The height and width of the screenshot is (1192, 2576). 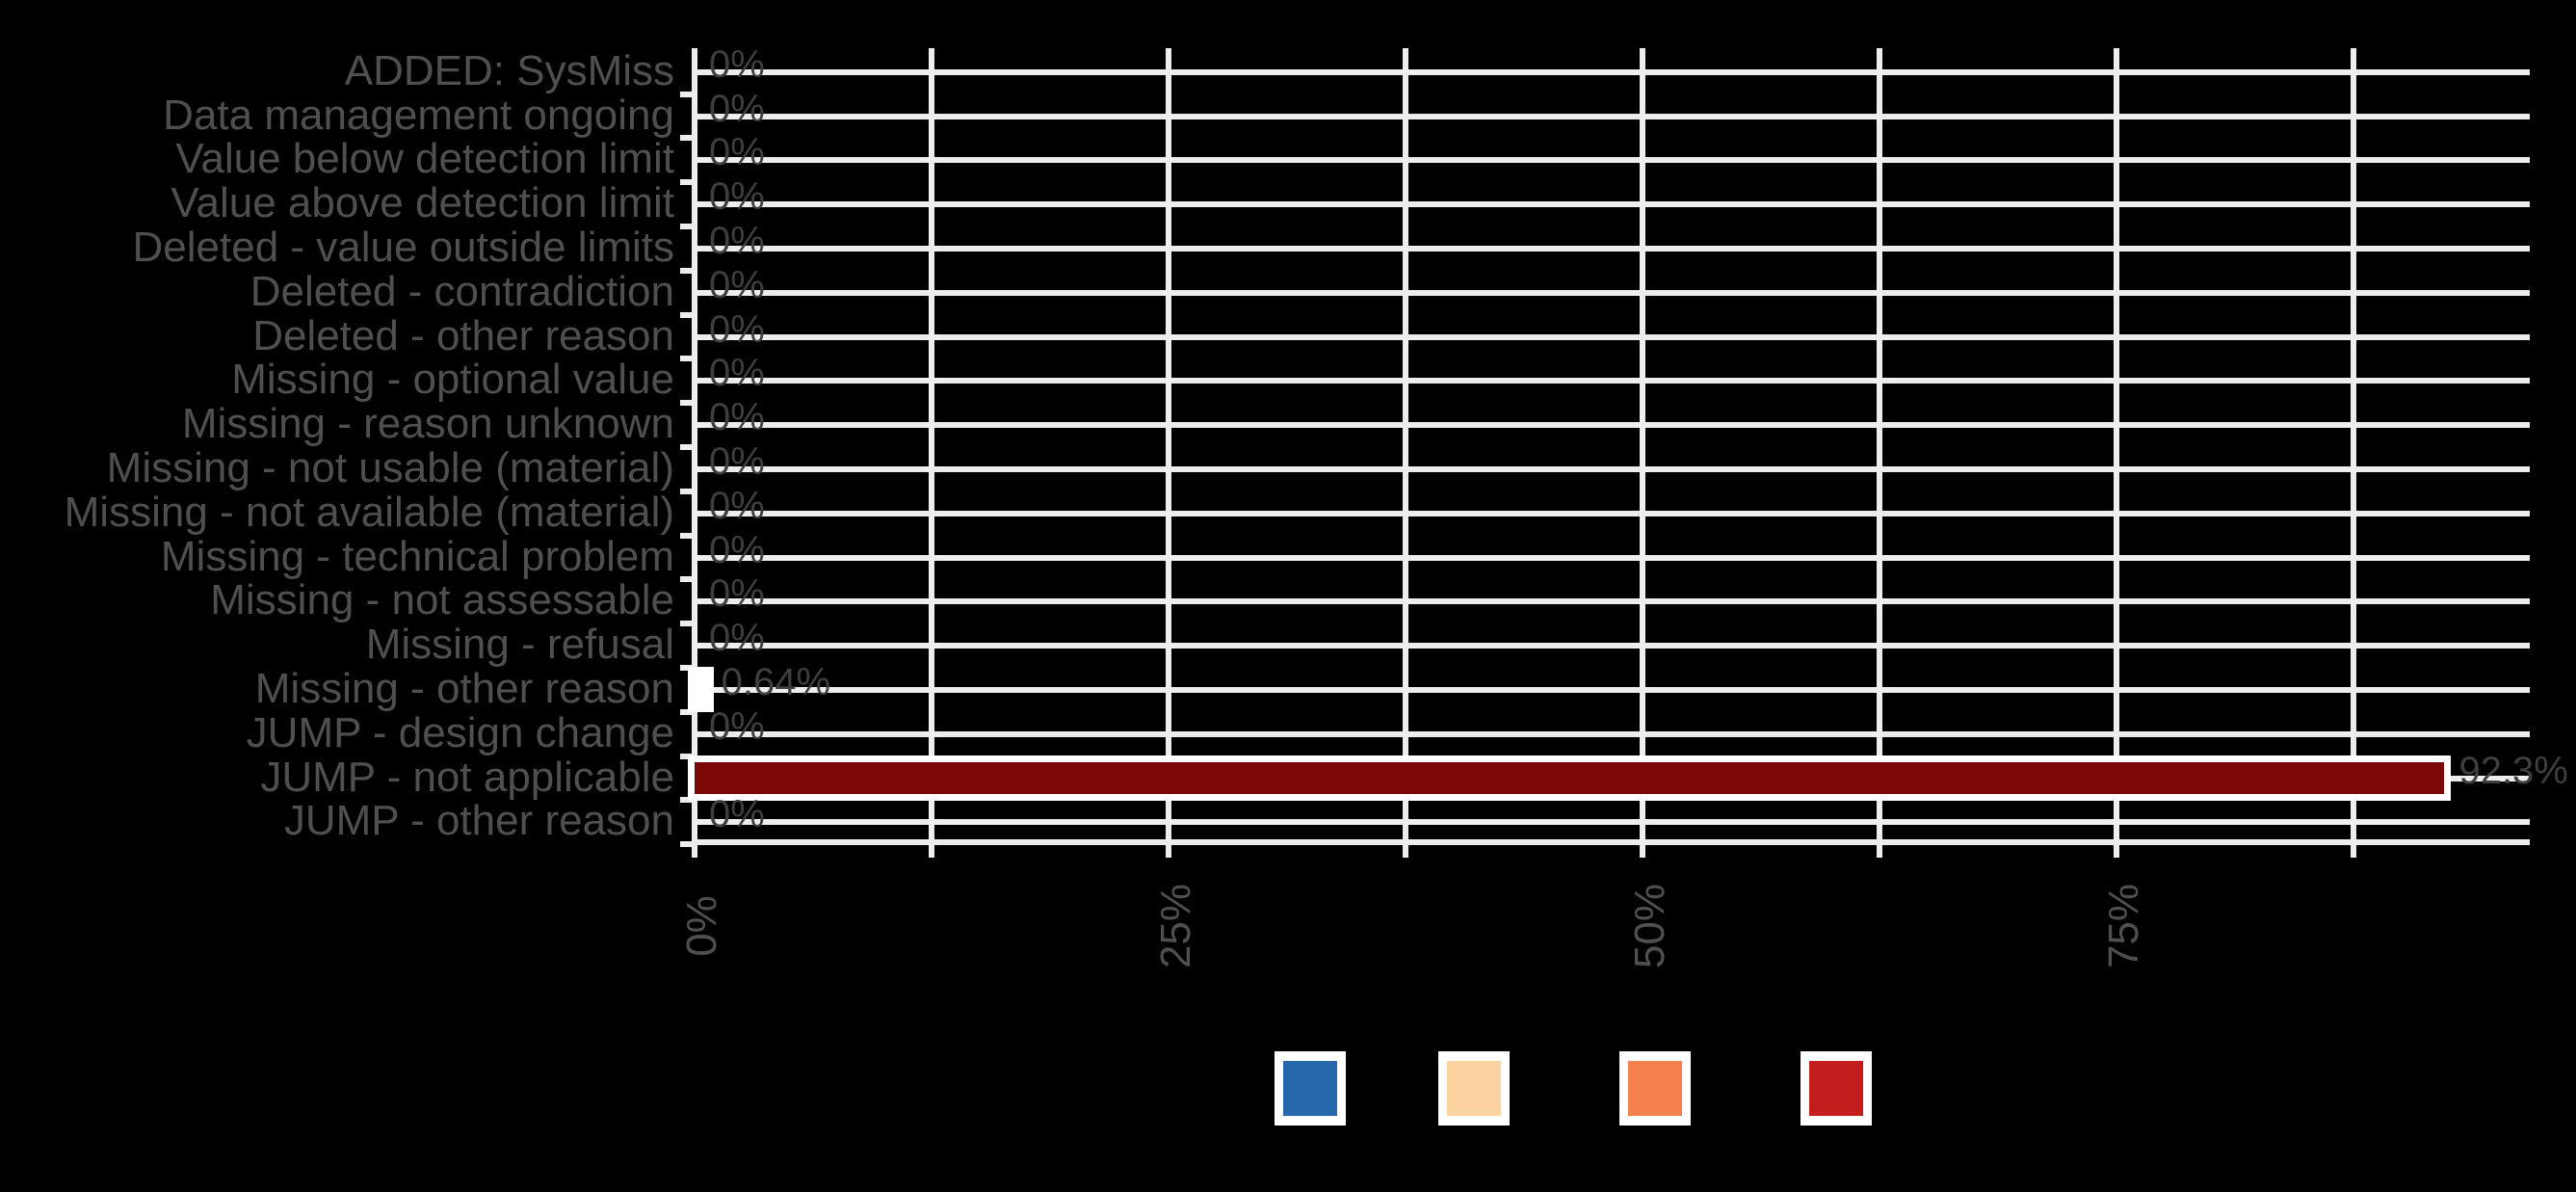 What do you see at coordinates (1175, 926) in the screenshot?
I see `x-axis-tick-label: 25%` at bounding box center [1175, 926].